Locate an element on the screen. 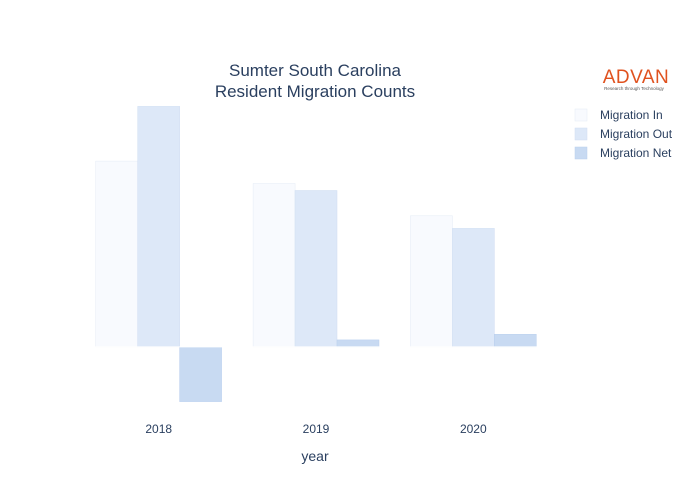 The height and width of the screenshot is (500, 700). legend-item-migration-net: Migration Net is located at coordinates (623, 153).